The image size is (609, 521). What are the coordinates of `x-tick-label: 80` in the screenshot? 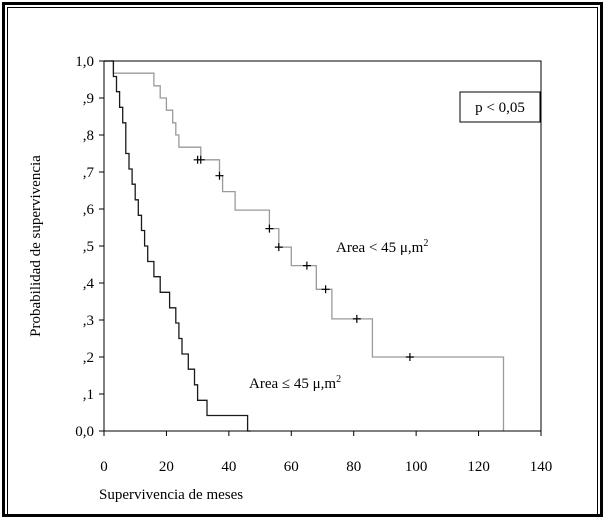 It's located at (353, 467).